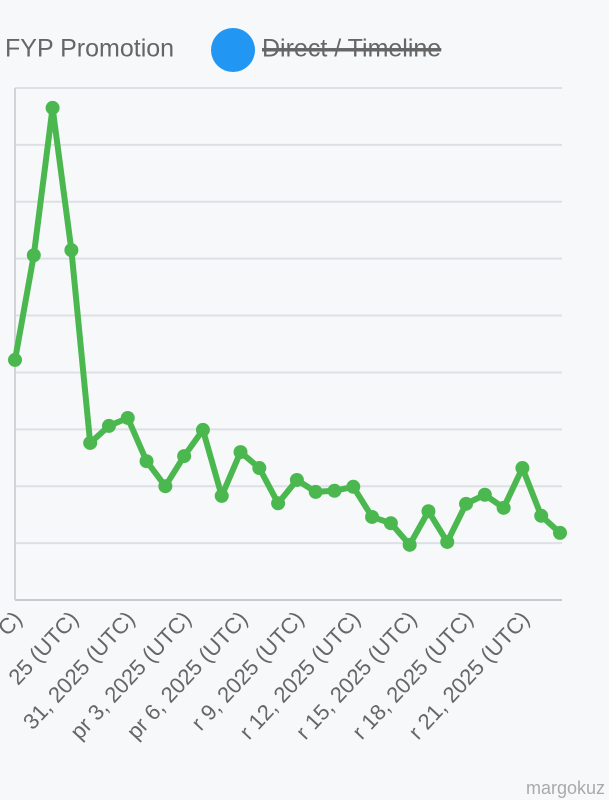  What do you see at coordinates (565, 788) in the screenshot?
I see `watermark: margokuz` at bounding box center [565, 788].